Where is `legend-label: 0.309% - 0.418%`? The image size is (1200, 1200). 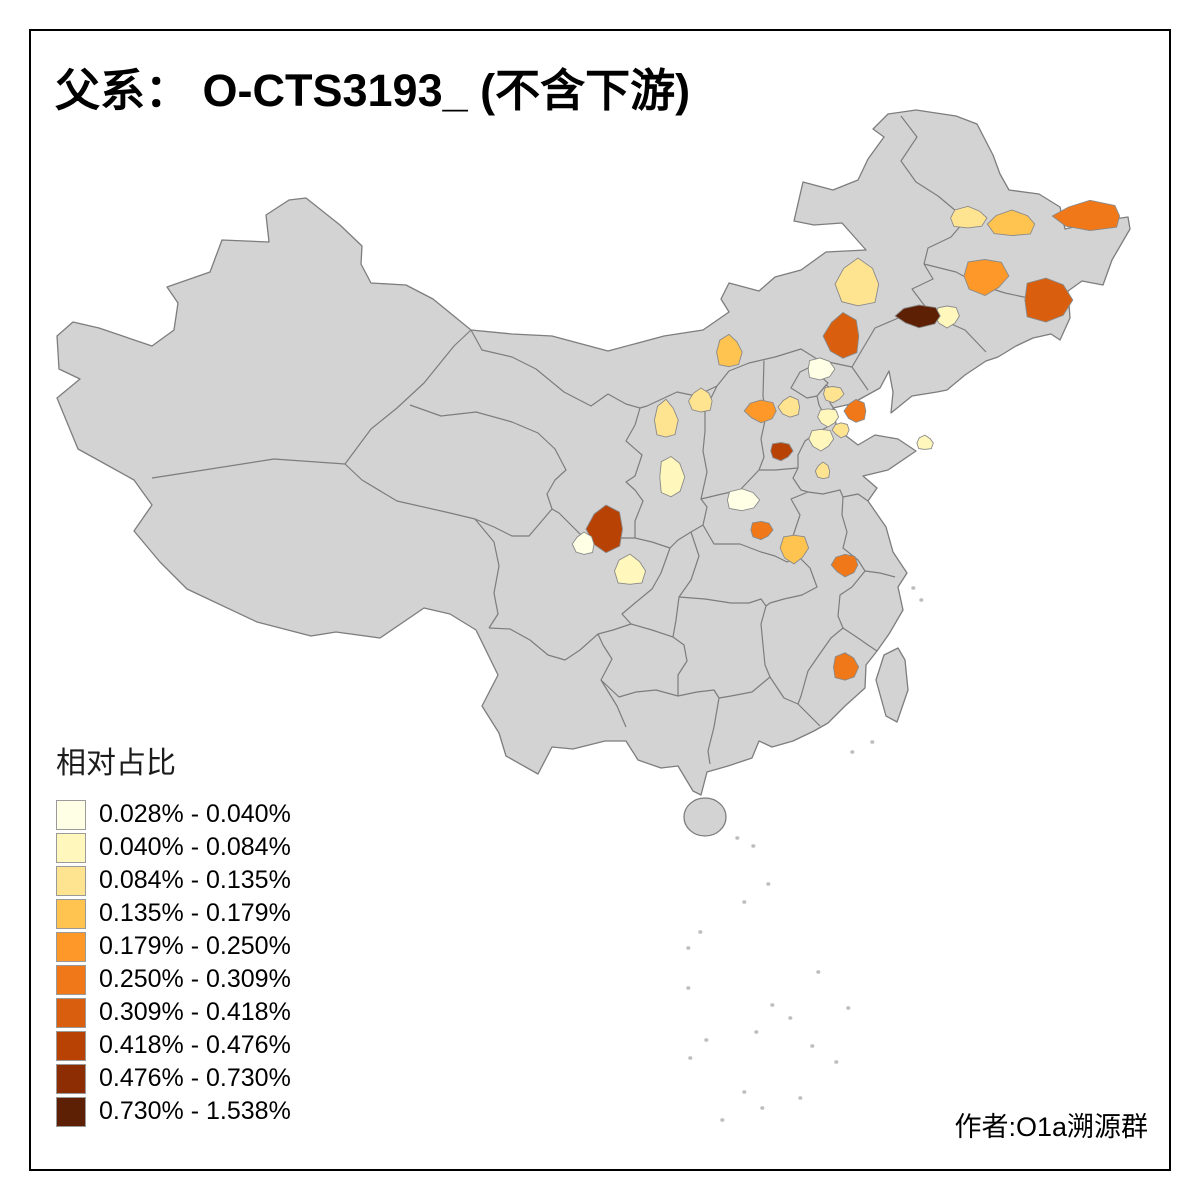
legend-label: 0.309% - 0.418% is located at coordinates (195, 1012).